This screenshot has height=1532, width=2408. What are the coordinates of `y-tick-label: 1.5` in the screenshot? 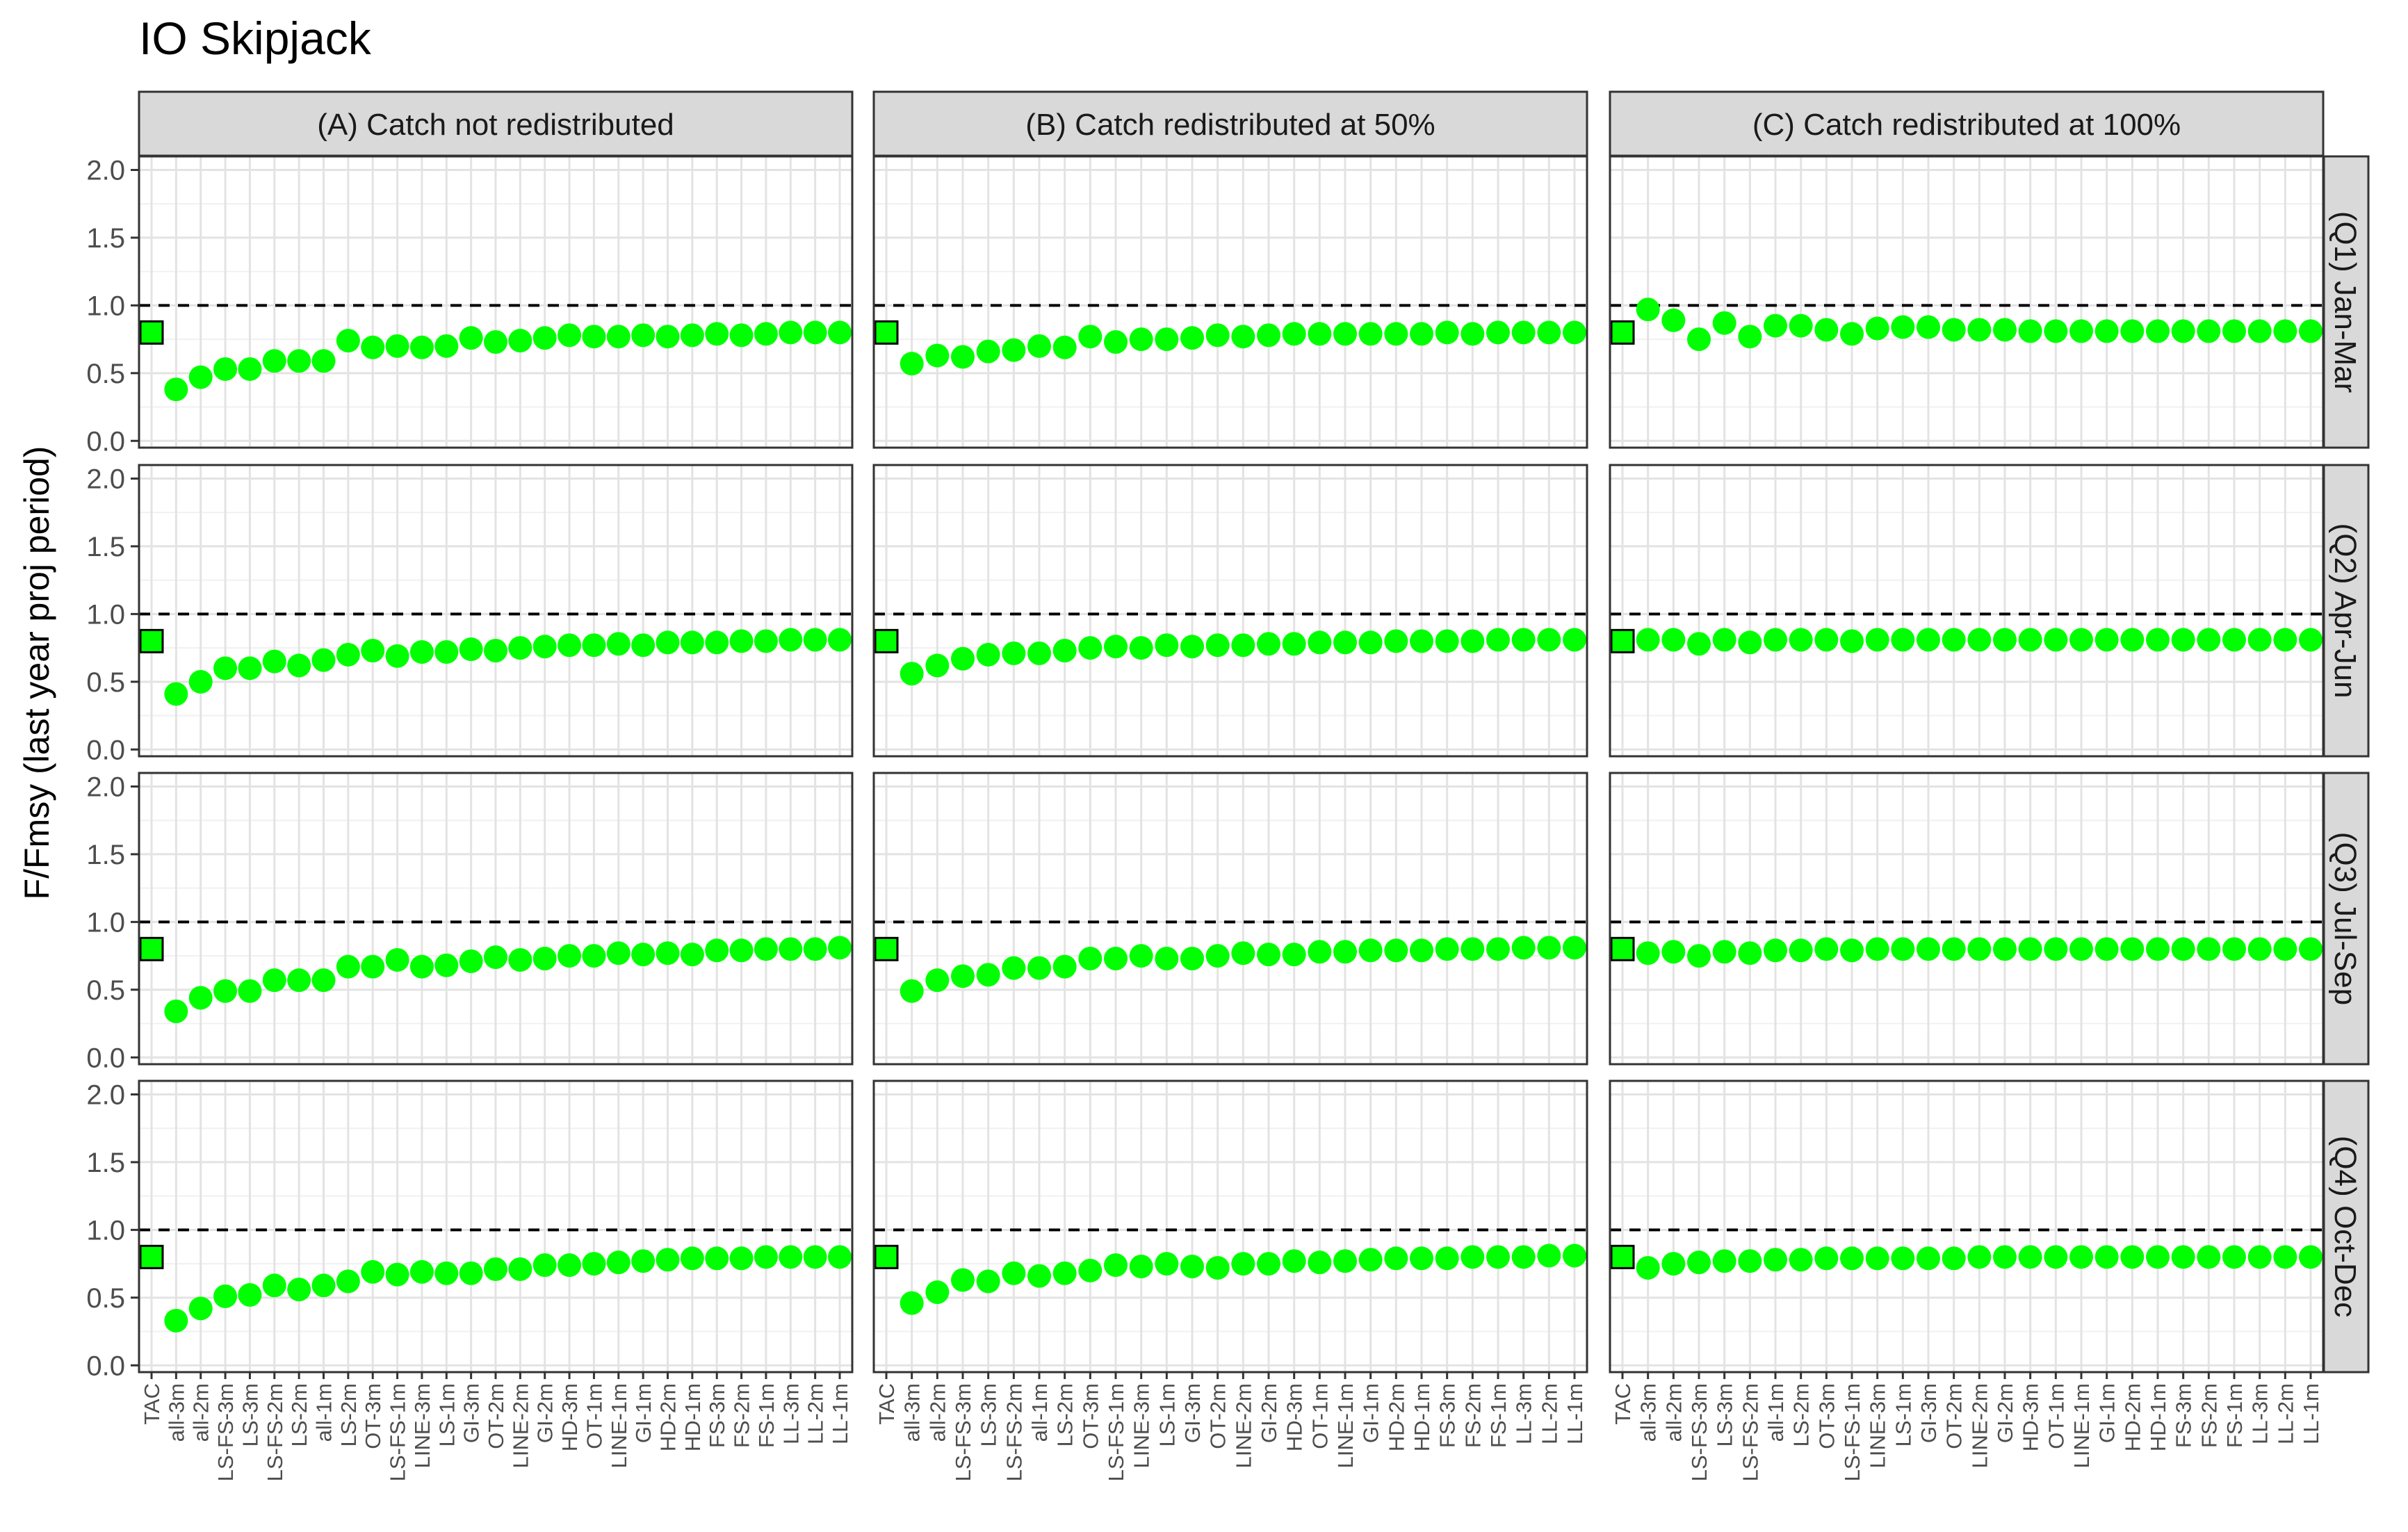 It's located at (105, 855).